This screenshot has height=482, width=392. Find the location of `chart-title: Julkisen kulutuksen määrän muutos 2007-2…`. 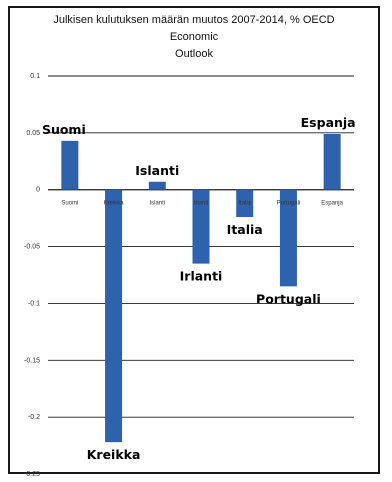

chart-title: Julkisen kulutuksen määrän muutos 2007-2… is located at coordinates (194, 37).